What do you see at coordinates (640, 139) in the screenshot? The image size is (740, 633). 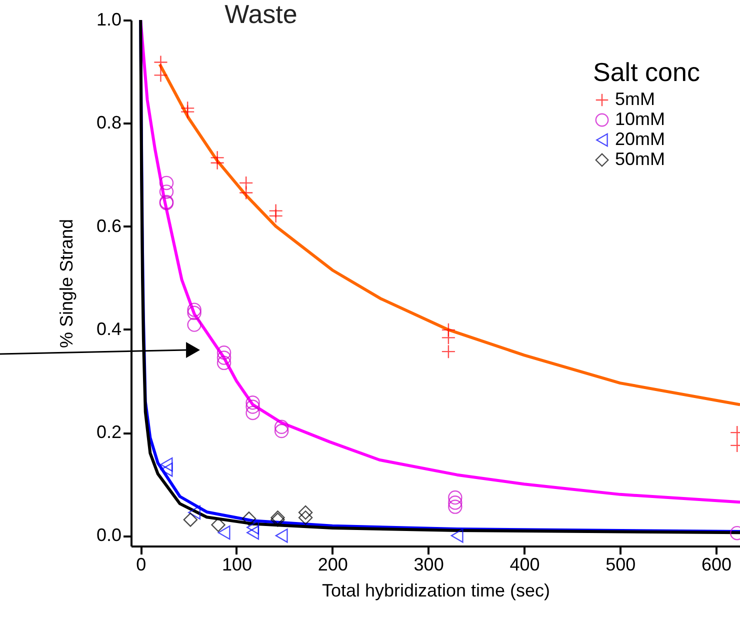 I see `legend-label: 20mM` at bounding box center [640, 139].